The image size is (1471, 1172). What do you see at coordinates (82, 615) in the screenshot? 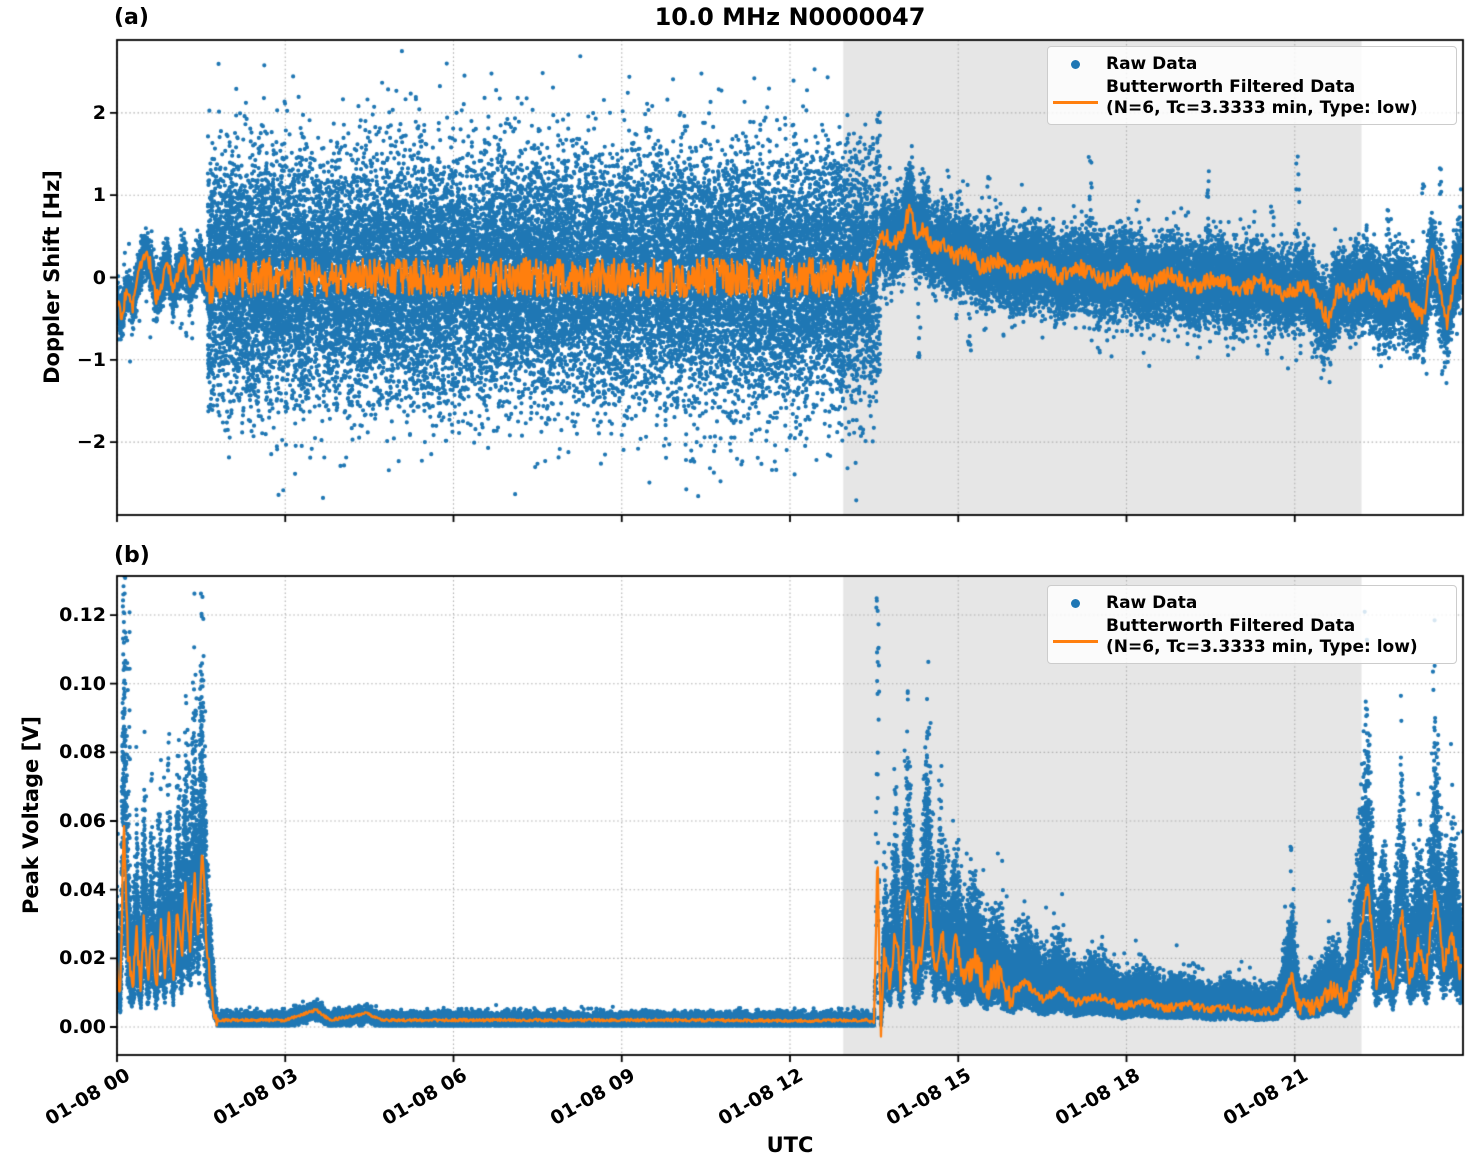
I see `panel-b-y-tick-label: 0.12` at bounding box center [82, 615].